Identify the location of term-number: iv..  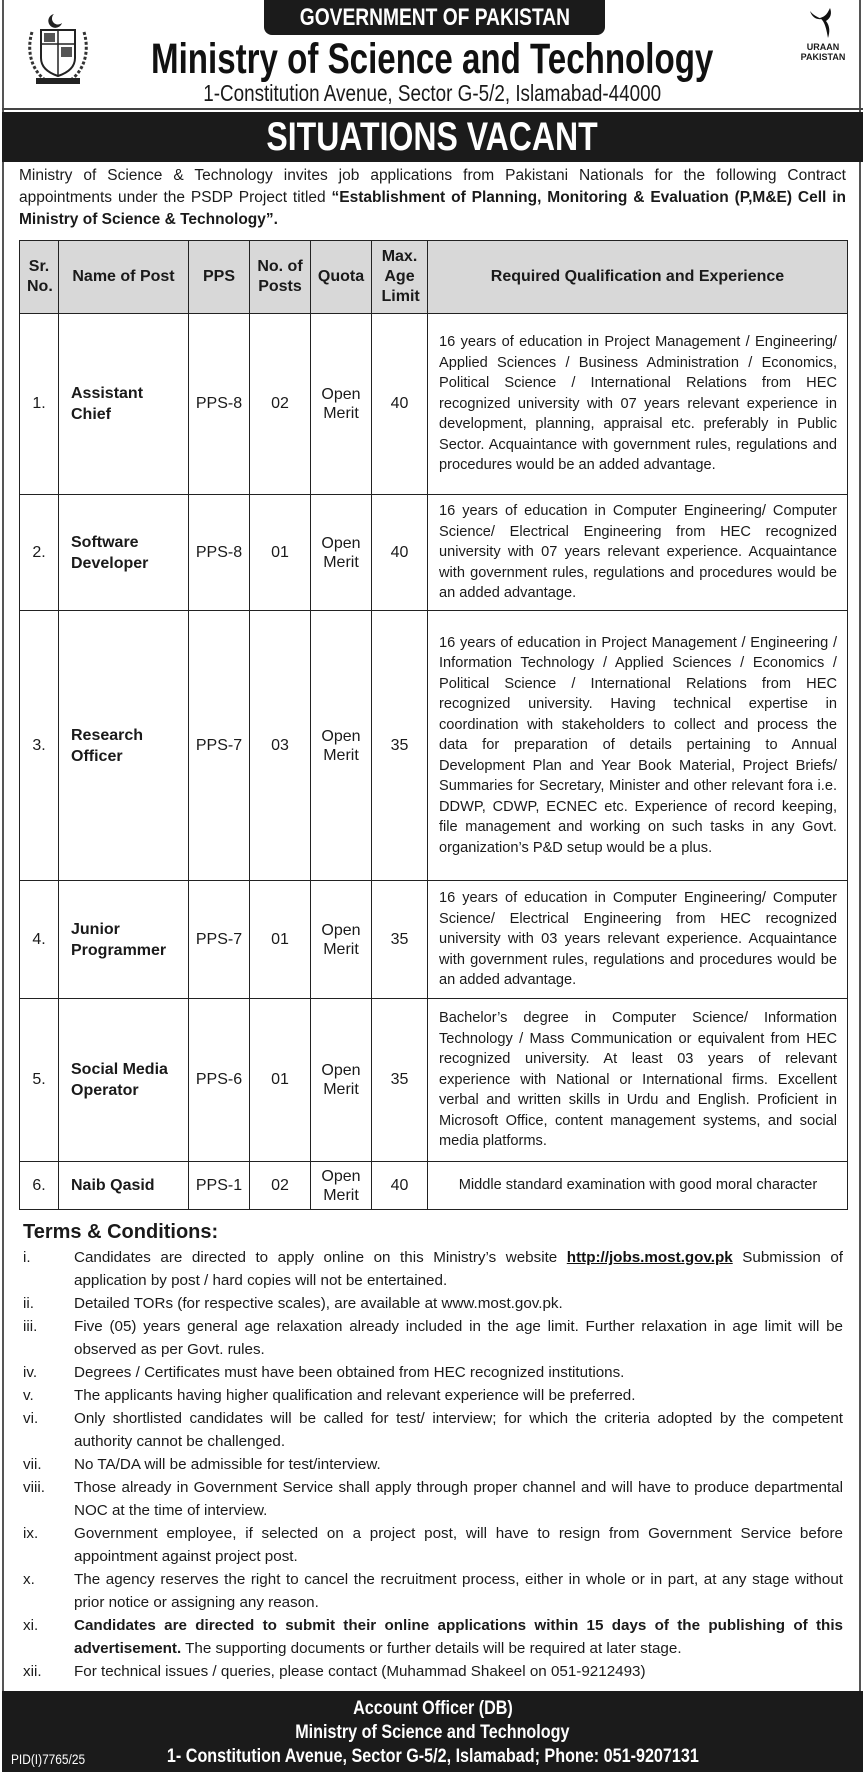
(30, 1372).